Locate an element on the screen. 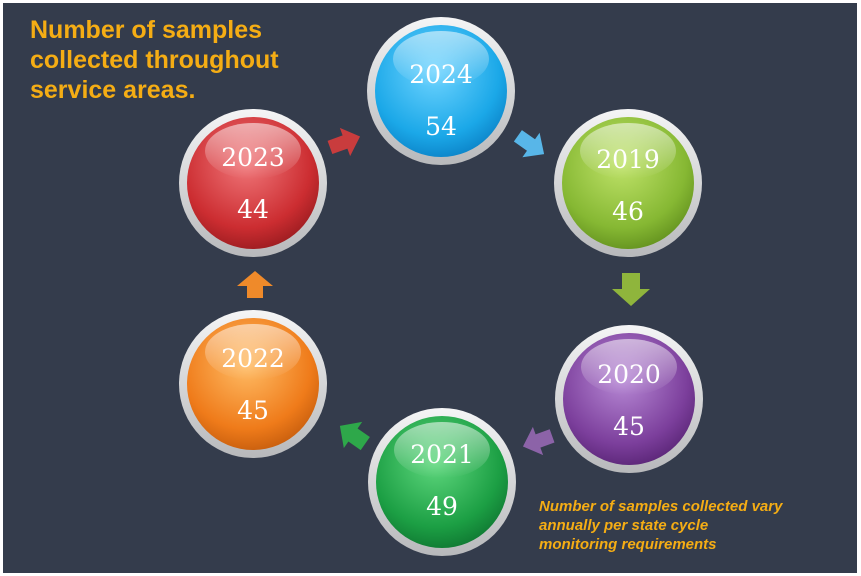  title-line-3: service areas. is located at coordinates (113, 90).